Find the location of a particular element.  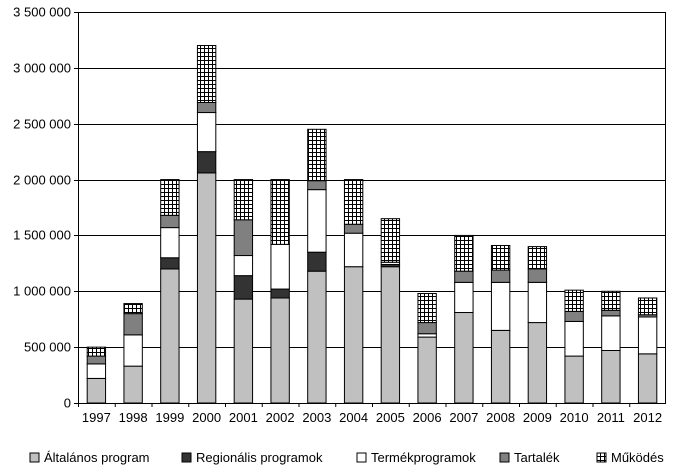

x-tick-label: 2003 is located at coordinates (316, 417).